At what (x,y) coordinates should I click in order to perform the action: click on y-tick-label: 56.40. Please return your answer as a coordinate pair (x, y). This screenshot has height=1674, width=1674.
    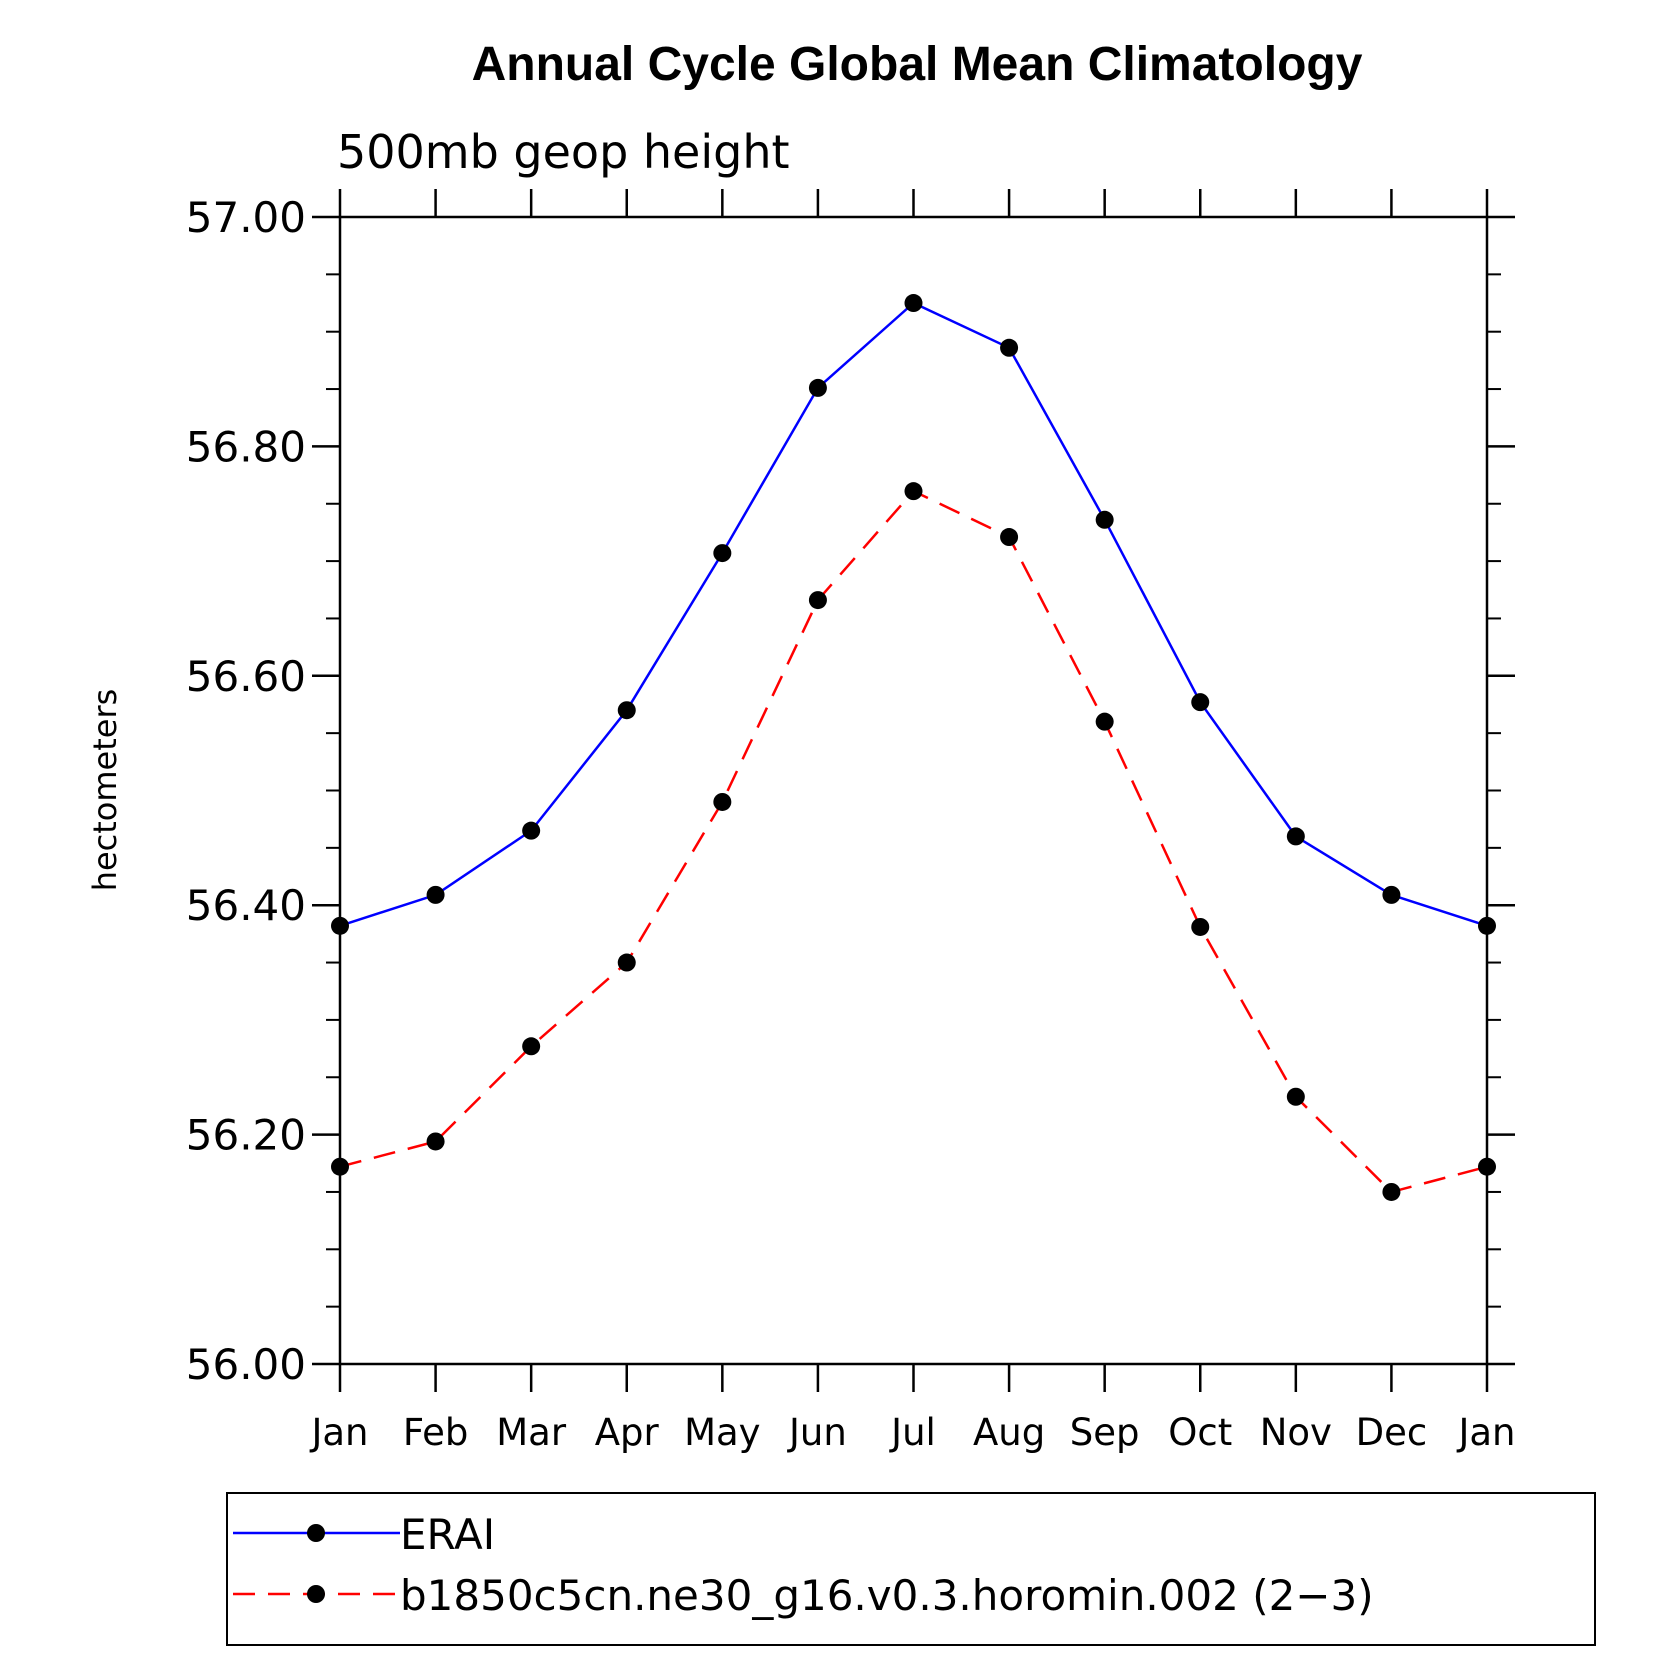
    Looking at the image, I should click on (246, 905).